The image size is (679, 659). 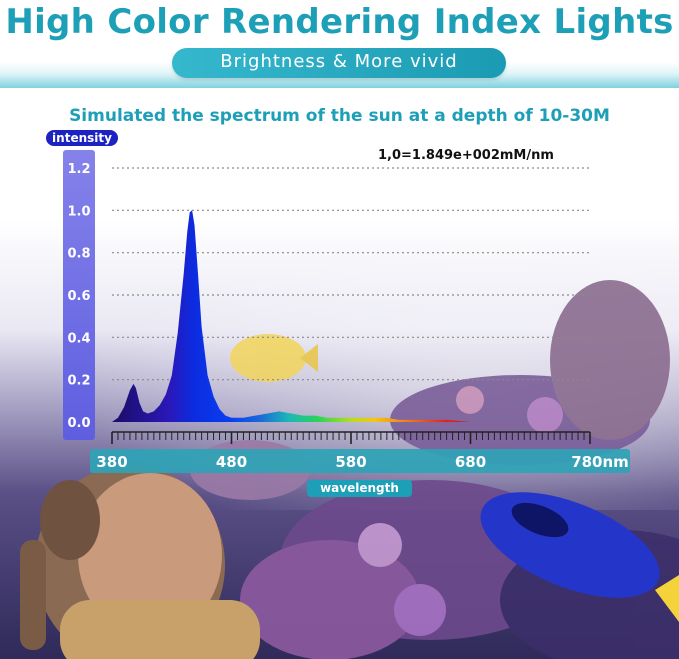 I want to click on x-tick-labels: 380 480 580 680 780nm, so click(x=360, y=461).